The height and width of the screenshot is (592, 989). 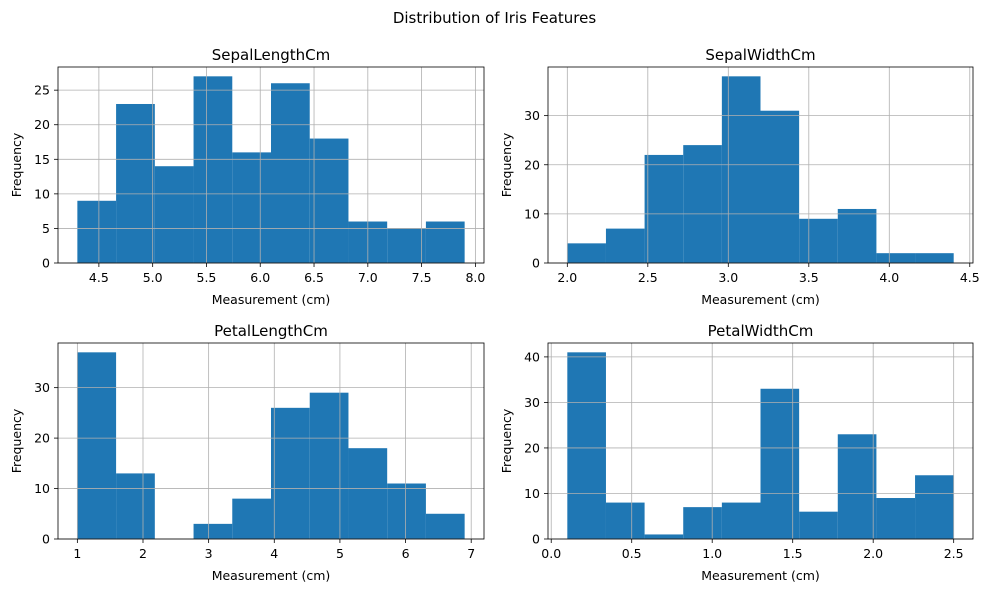 What do you see at coordinates (42, 488) in the screenshot?
I see `petal-length-y-tick-label-2: 10` at bounding box center [42, 488].